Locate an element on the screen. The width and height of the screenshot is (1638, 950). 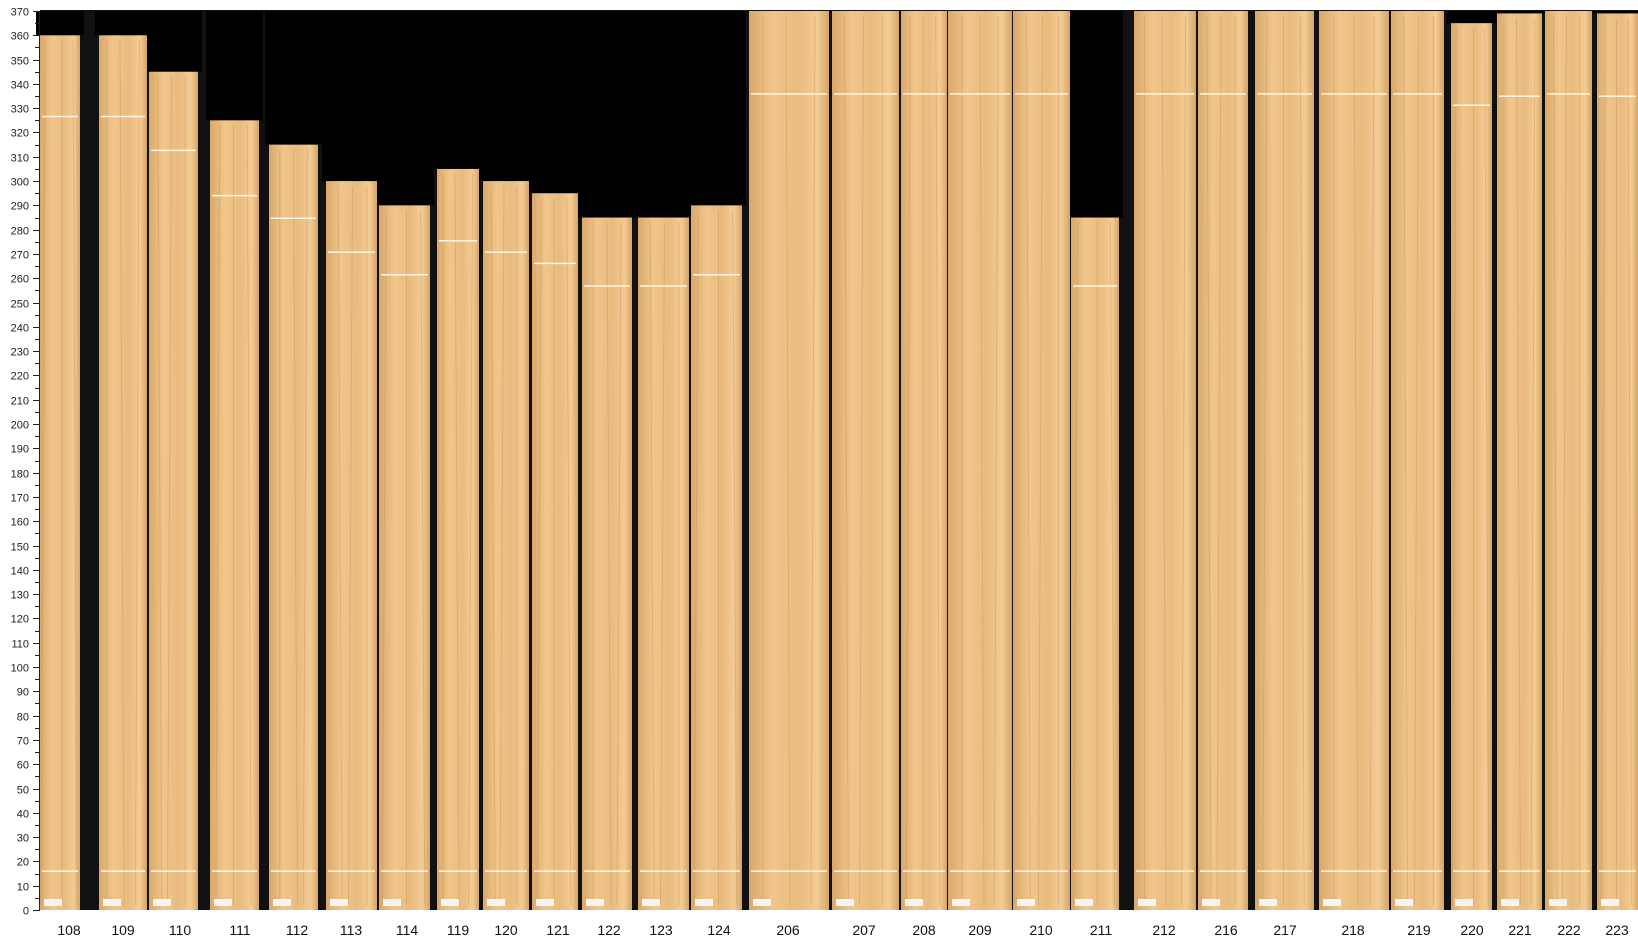
x-tick-label: 210 is located at coordinates (1041, 930).